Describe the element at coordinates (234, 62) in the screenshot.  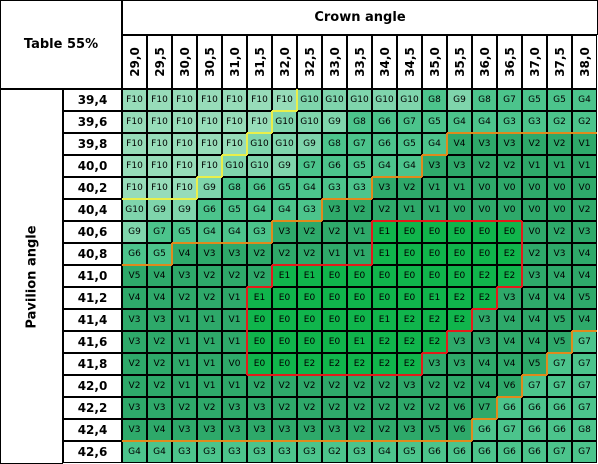
I see `crown-angle-column-header: 31,0` at that location.